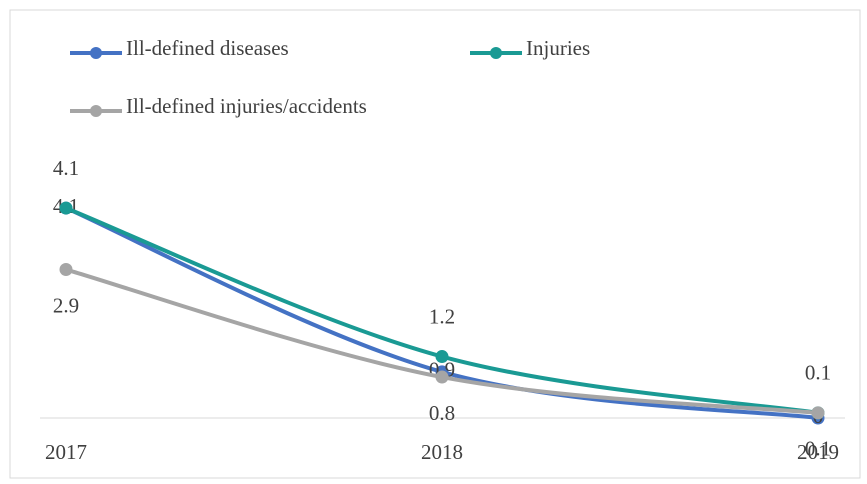 This screenshot has height=484, width=867. What do you see at coordinates (442, 316) in the screenshot?
I see `data-label: 1.2` at bounding box center [442, 316].